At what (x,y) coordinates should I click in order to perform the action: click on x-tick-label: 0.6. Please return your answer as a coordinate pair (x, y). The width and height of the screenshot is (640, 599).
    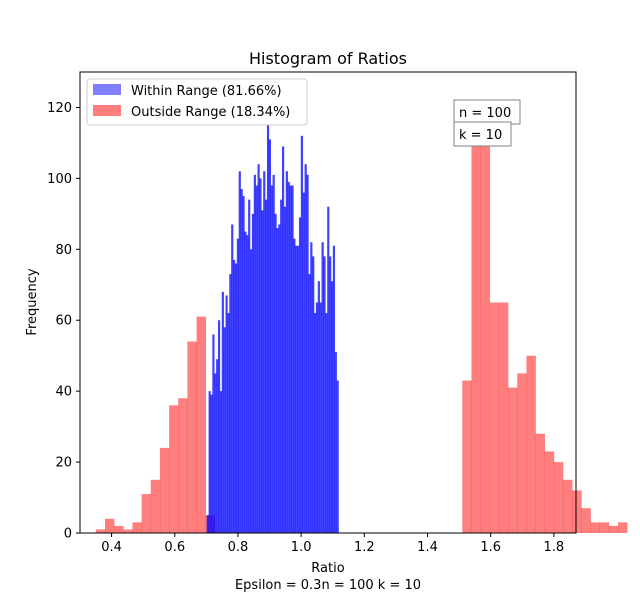
    Looking at the image, I should click on (174, 547).